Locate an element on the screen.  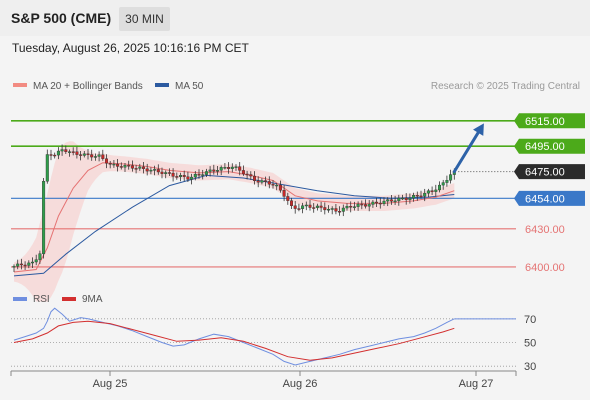
legend-swatch-rsi is located at coordinates (20, 299).